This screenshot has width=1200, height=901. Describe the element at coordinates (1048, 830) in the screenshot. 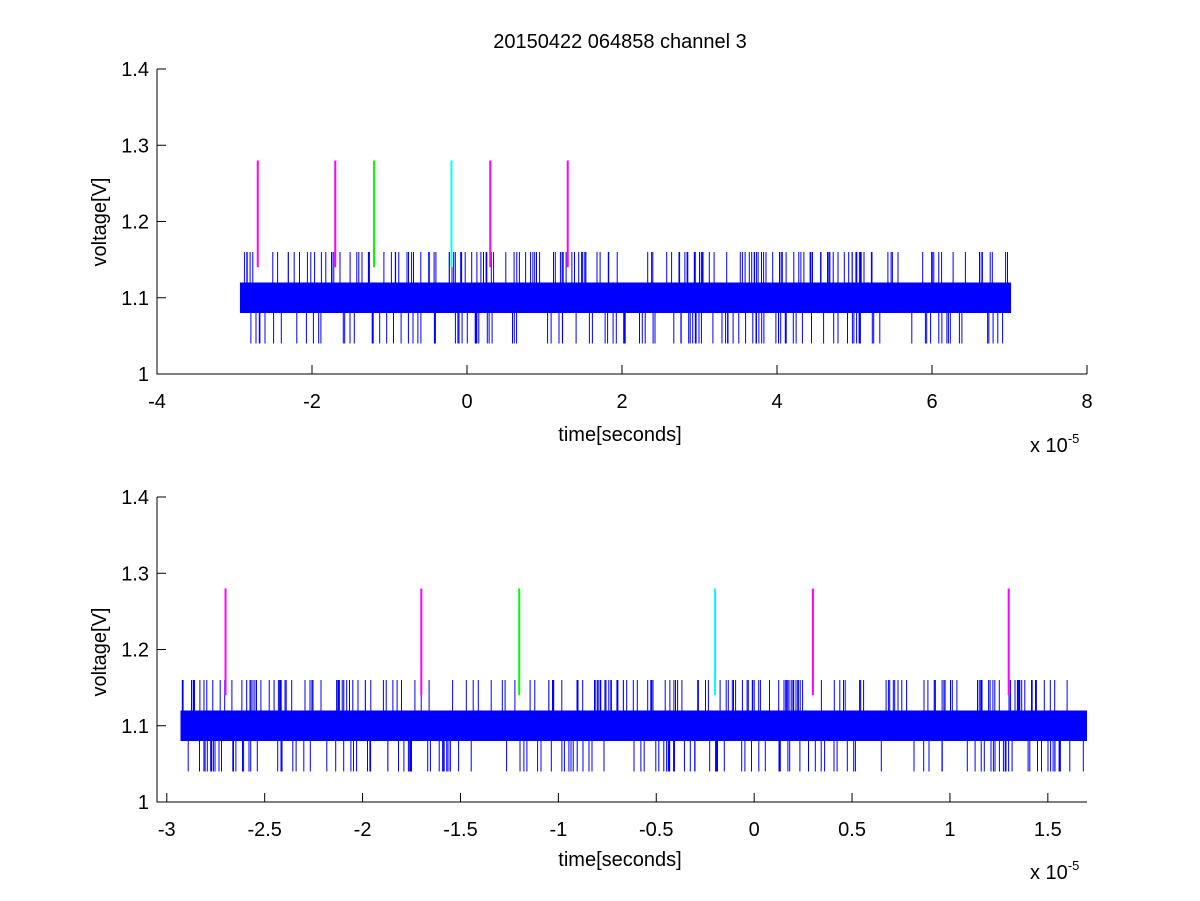

I see `bottom-xtick-label: 1.5` at that location.